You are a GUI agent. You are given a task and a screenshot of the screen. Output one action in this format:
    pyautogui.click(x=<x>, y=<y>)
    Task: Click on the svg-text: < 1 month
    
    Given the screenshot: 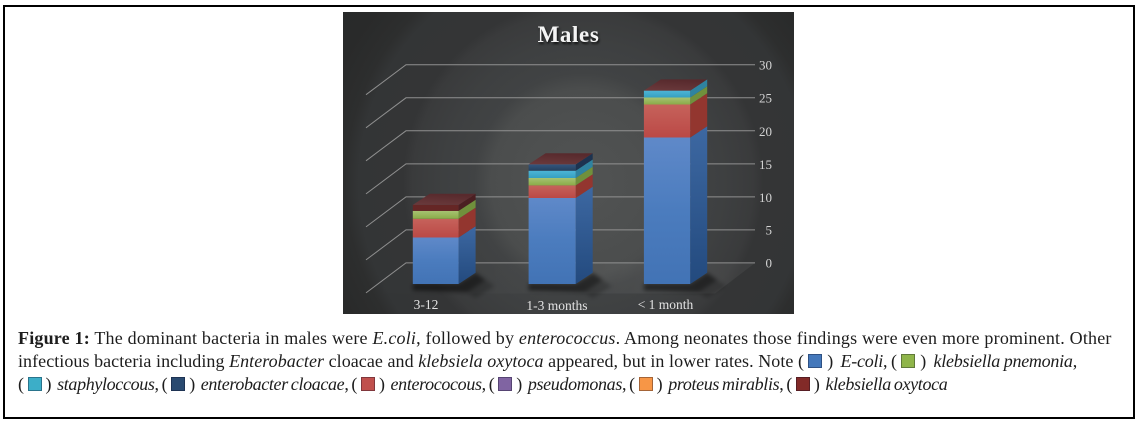 What is the action you would take?
    pyautogui.click(x=666, y=304)
    